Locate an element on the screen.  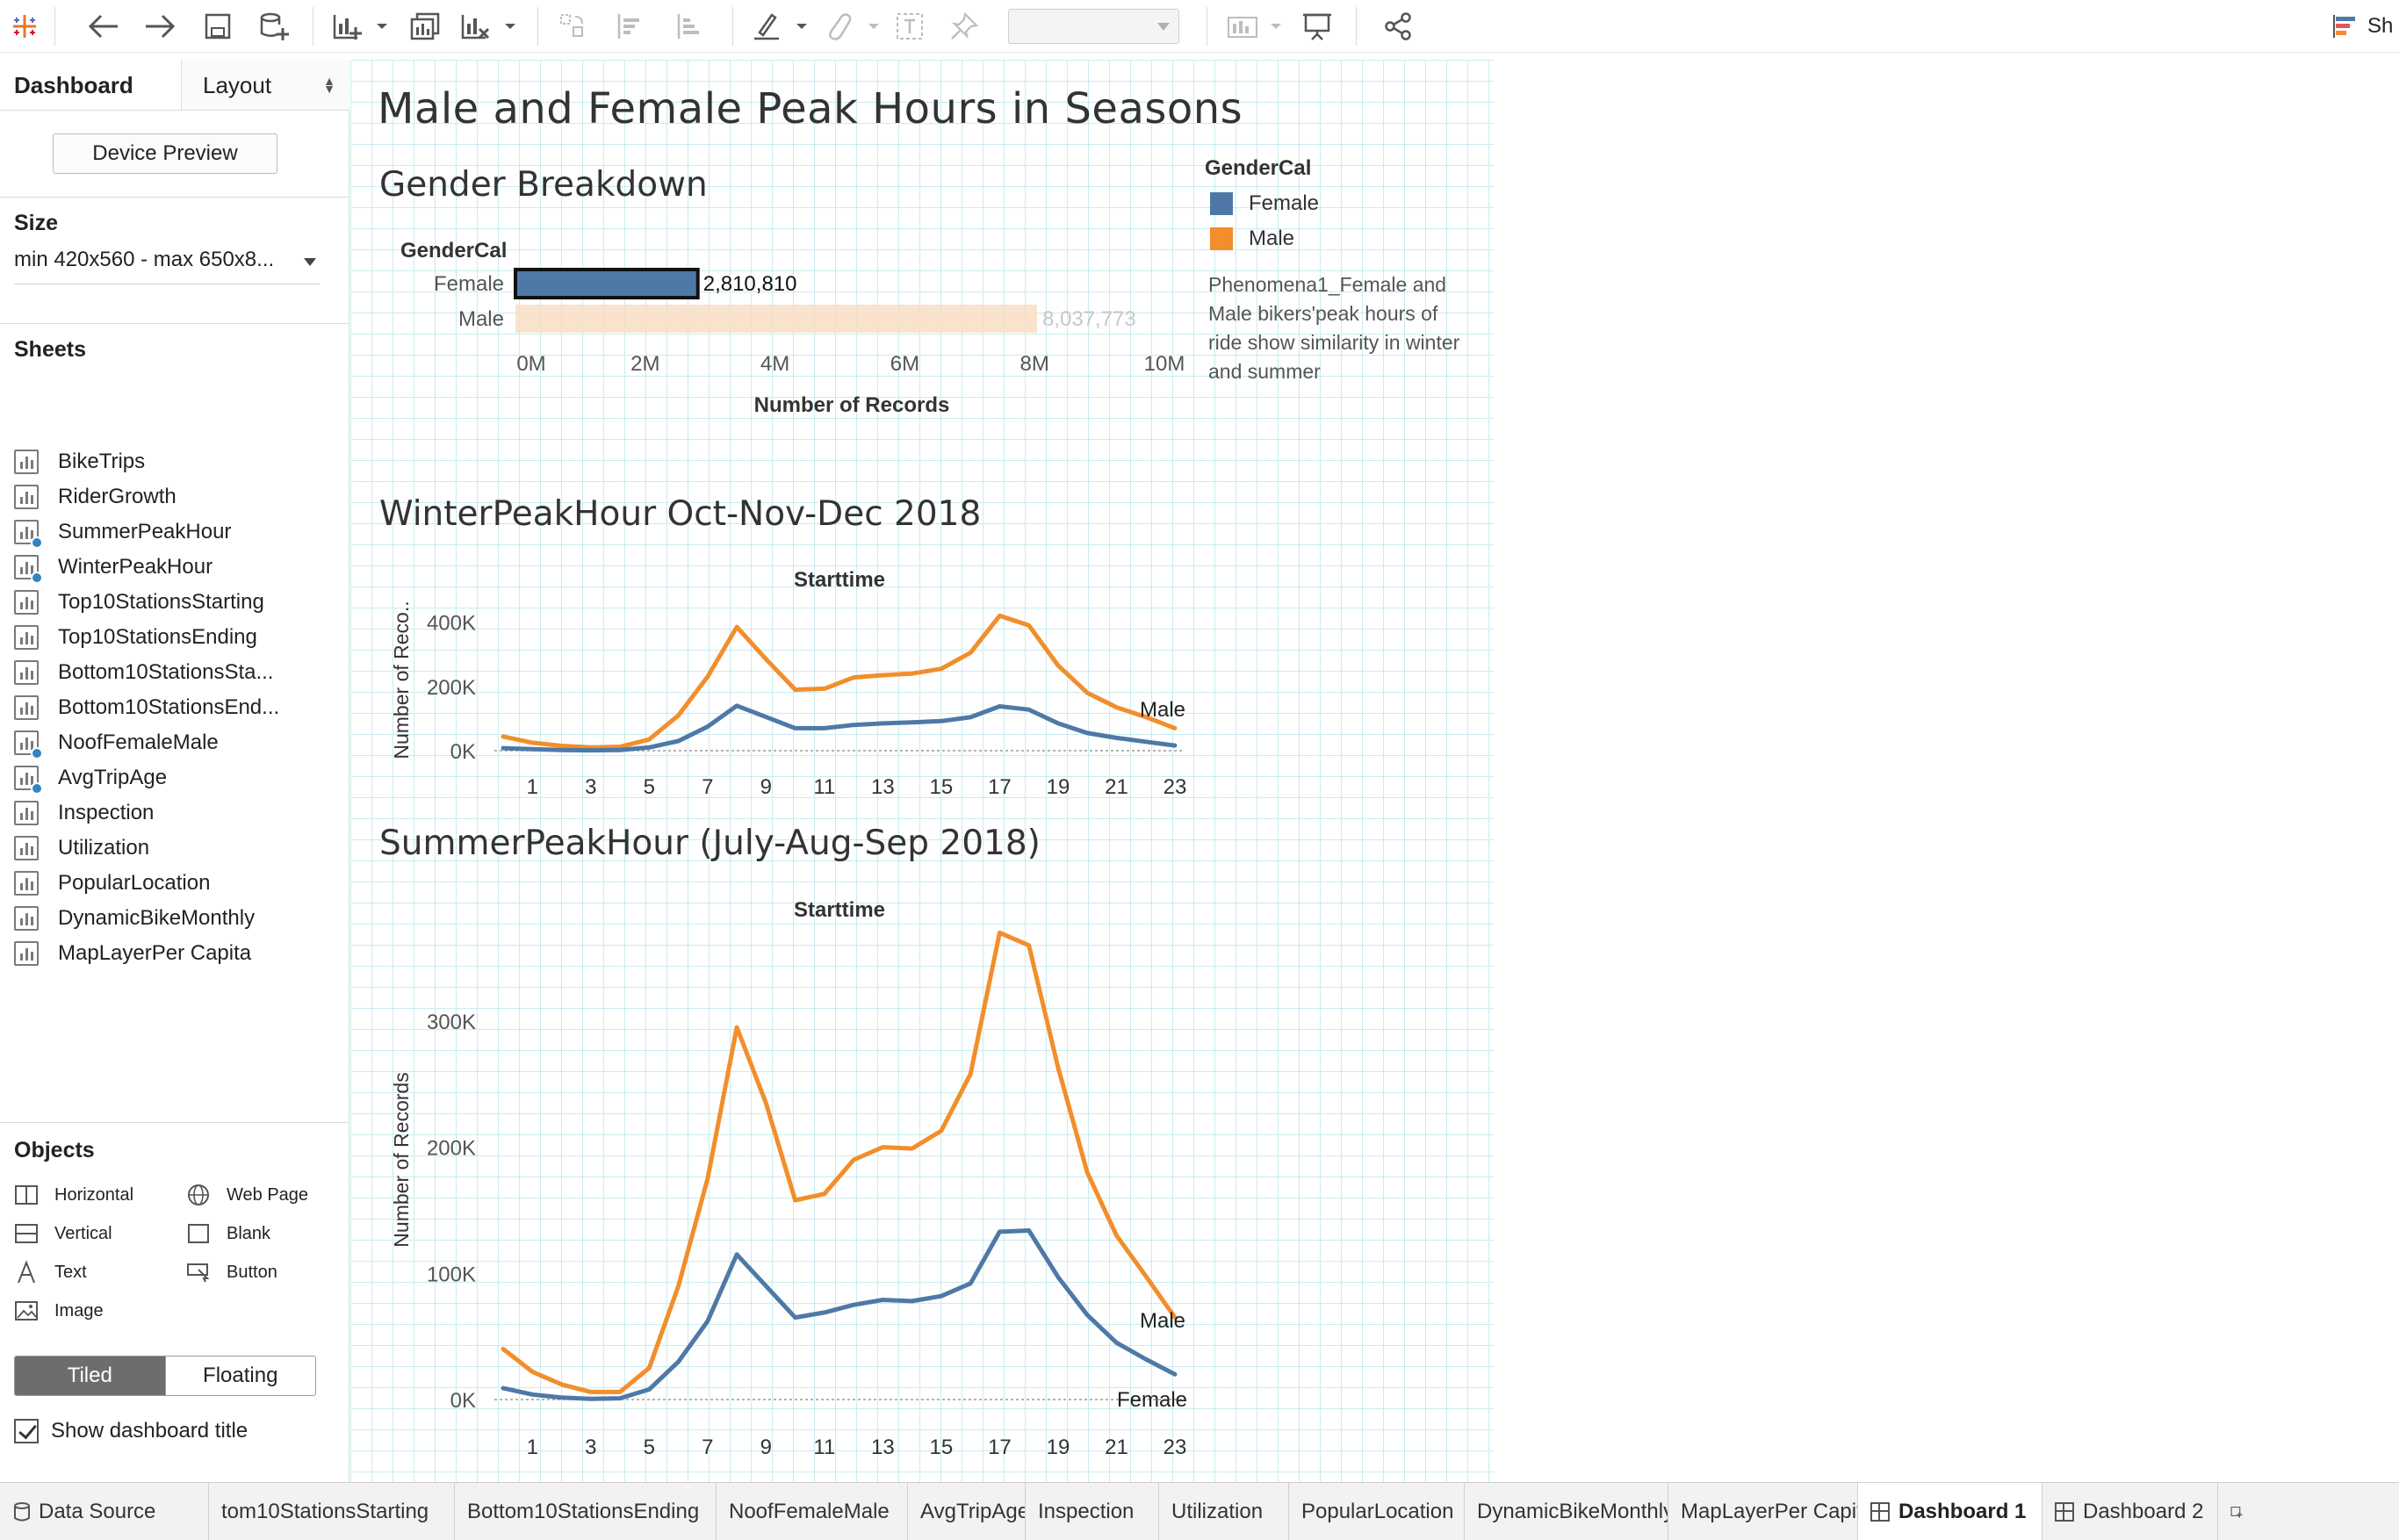
object-web-page: Web Page is located at coordinates (247, 1195).